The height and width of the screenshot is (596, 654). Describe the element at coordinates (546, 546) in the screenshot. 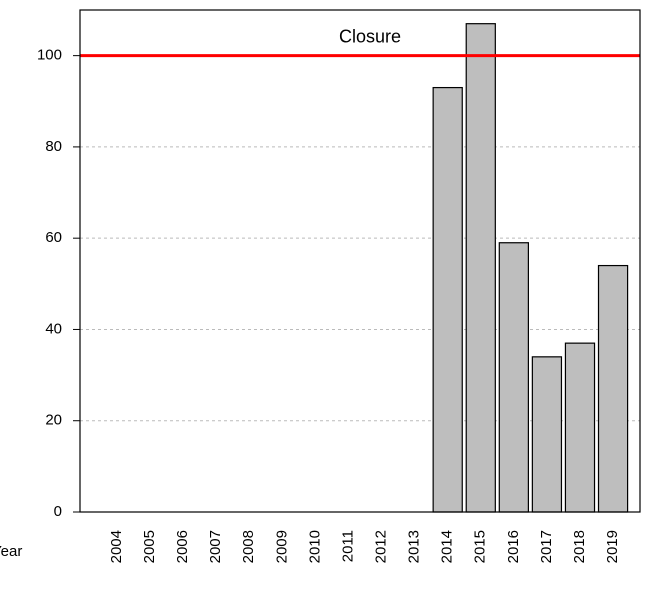

I see `x-tick-label: 2017` at that location.